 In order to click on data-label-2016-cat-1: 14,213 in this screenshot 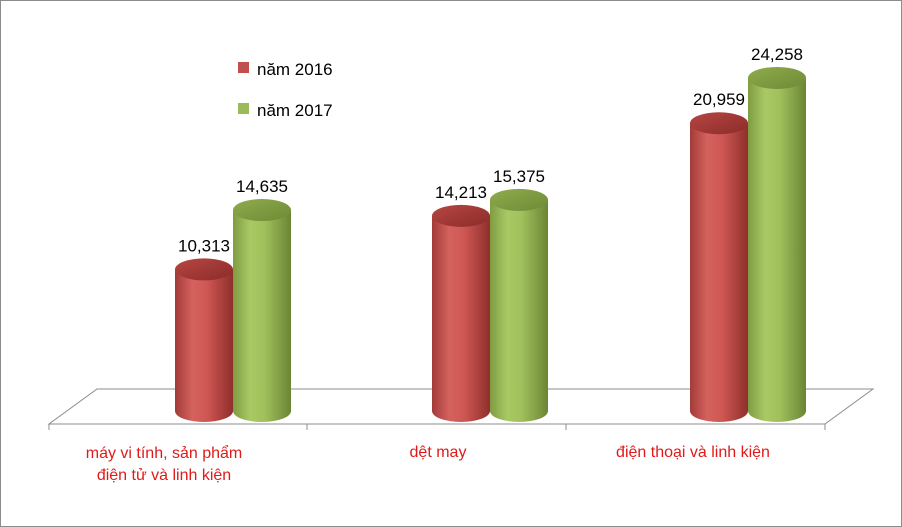, I will do `click(461, 192)`.